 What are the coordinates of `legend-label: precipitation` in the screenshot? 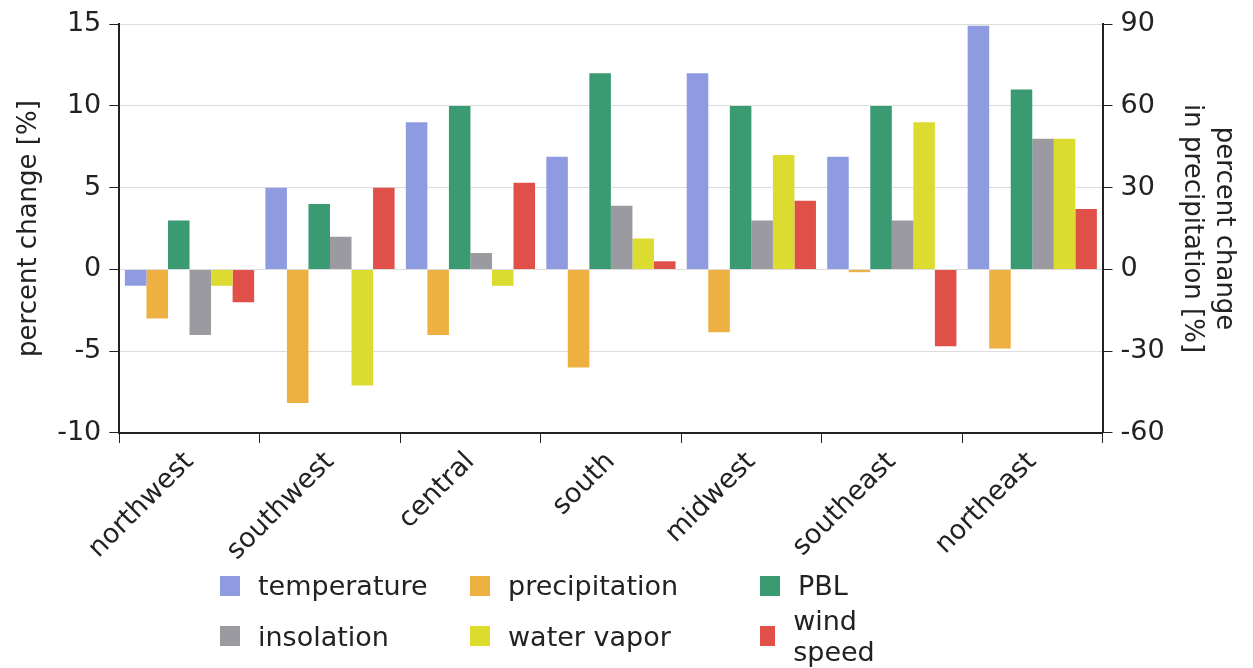 It's located at (593, 585).